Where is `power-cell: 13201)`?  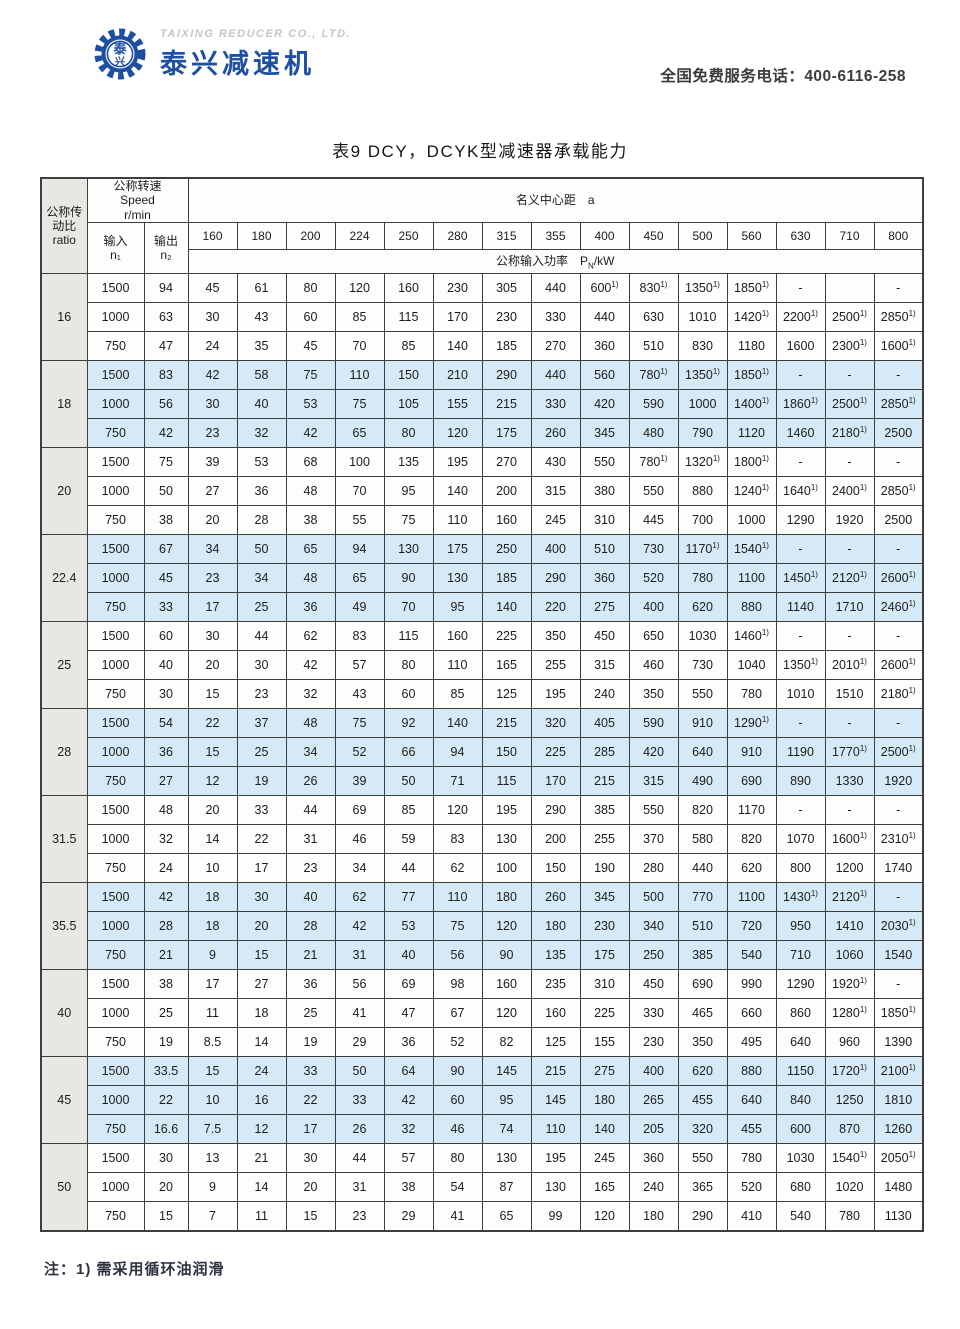
power-cell: 13201) is located at coordinates (702, 462).